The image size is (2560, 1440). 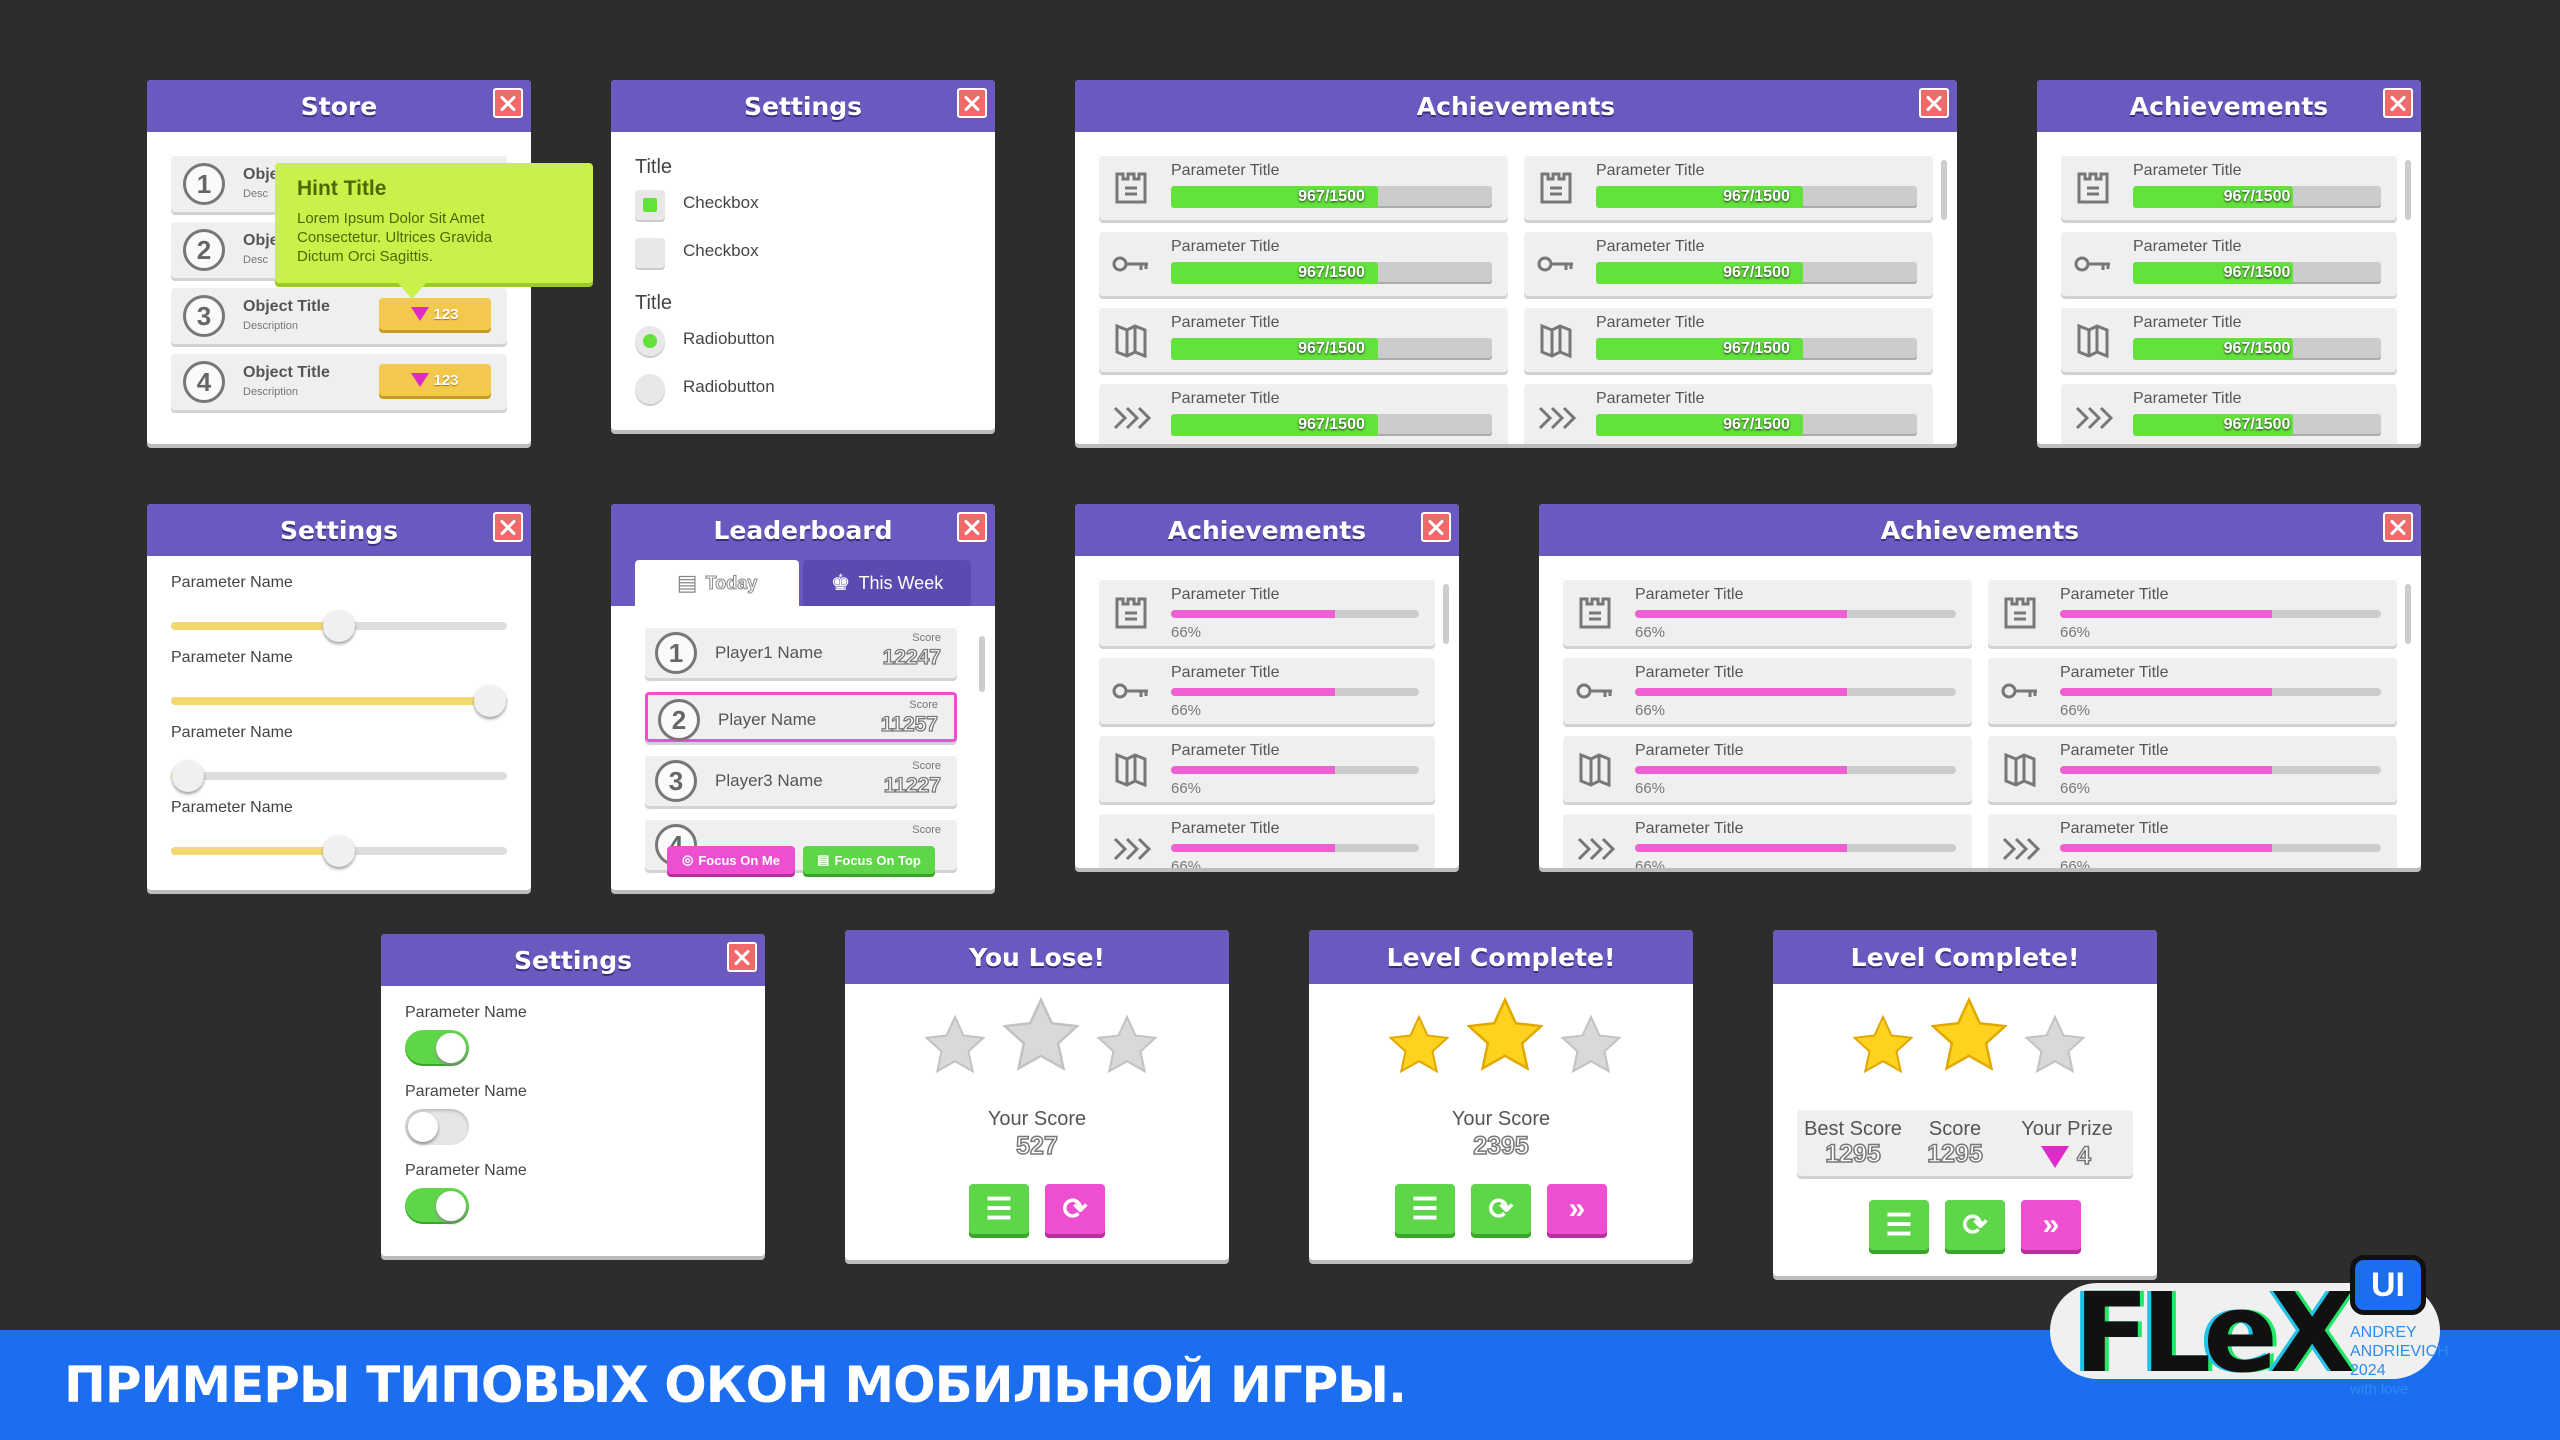 I want to click on progress-bar, so click(x=1295, y=614).